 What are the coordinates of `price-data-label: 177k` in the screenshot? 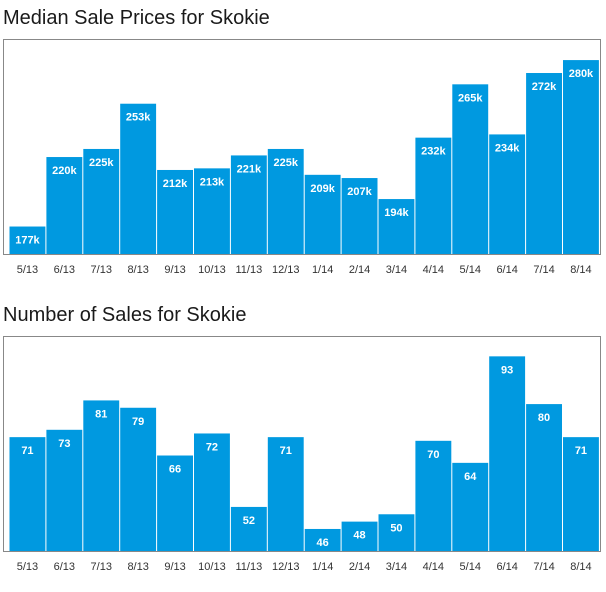 It's located at (27, 241).